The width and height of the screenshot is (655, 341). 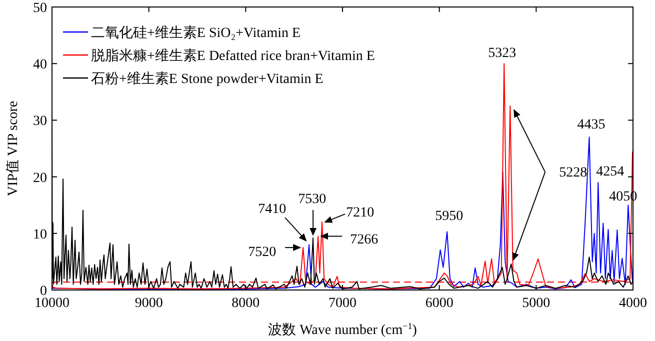 I want to click on y-tick-label: 50, so click(x=40, y=8).